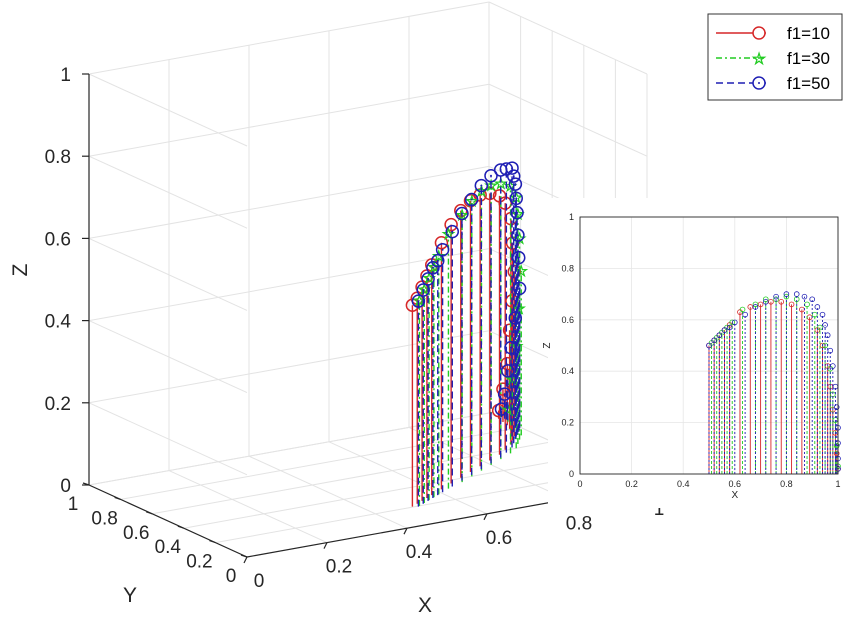  What do you see at coordinates (104, 518) in the screenshot?
I see `y-tick-label: 0.8` at bounding box center [104, 518].